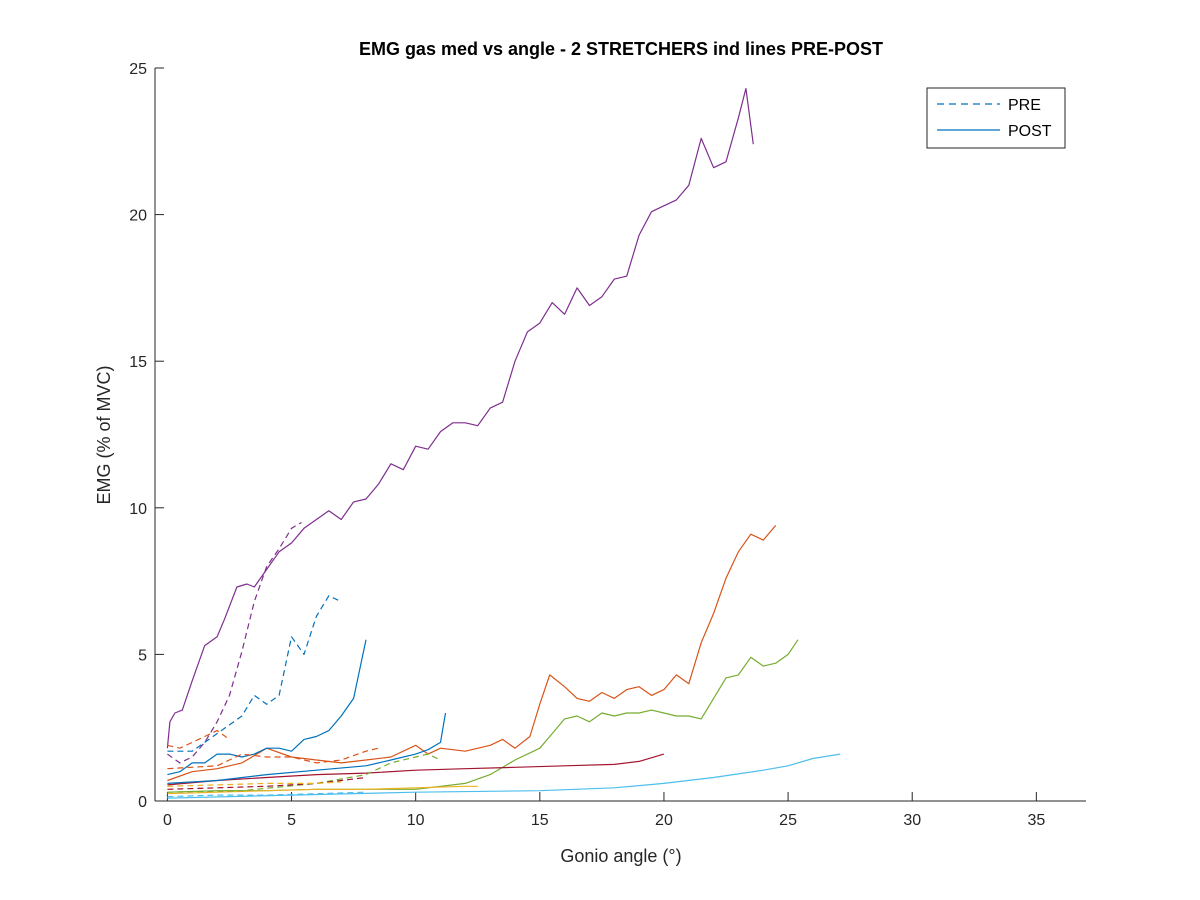 This screenshot has height=900, width=1200. Describe the element at coordinates (104, 434) in the screenshot. I see `y-axis-label: EMG (% of MVC)` at that location.